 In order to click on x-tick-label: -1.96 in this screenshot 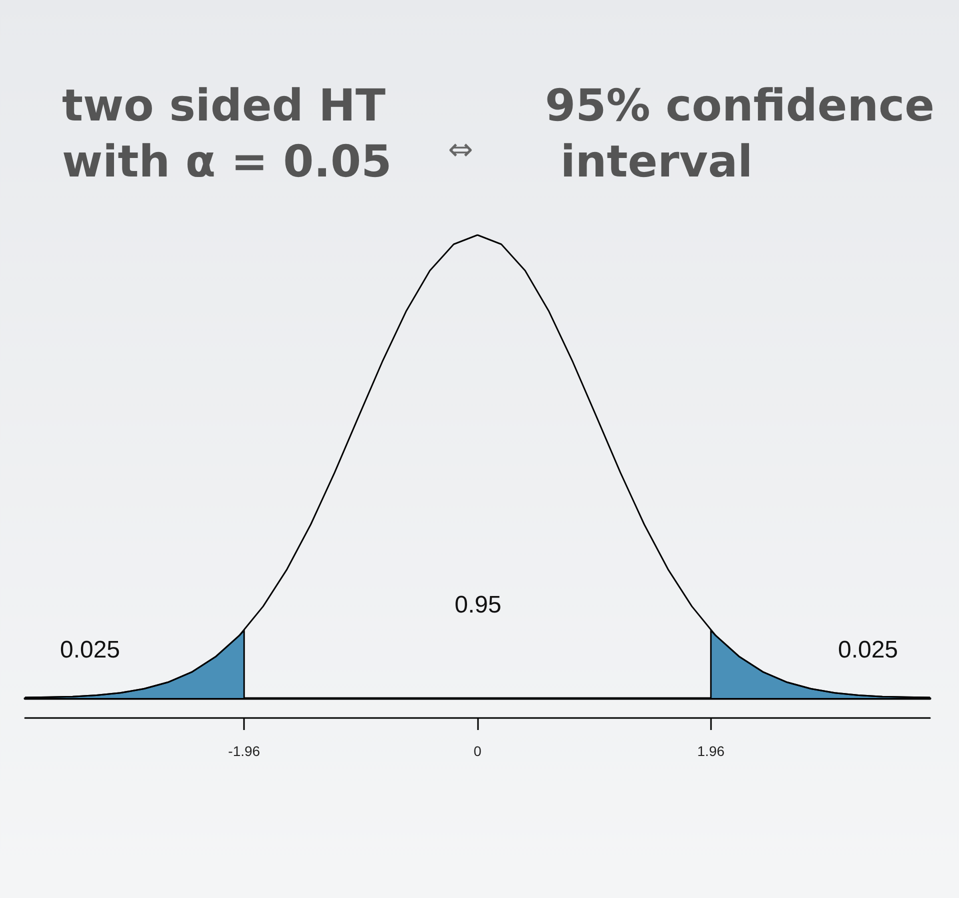, I will do `click(244, 751)`.